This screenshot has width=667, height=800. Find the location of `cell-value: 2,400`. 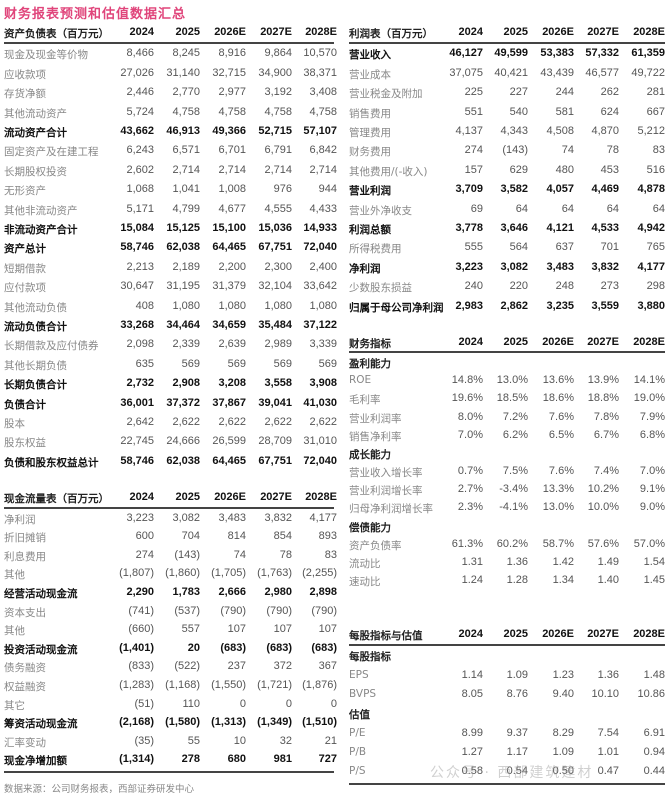

cell-value: 2,400 is located at coordinates (323, 266).